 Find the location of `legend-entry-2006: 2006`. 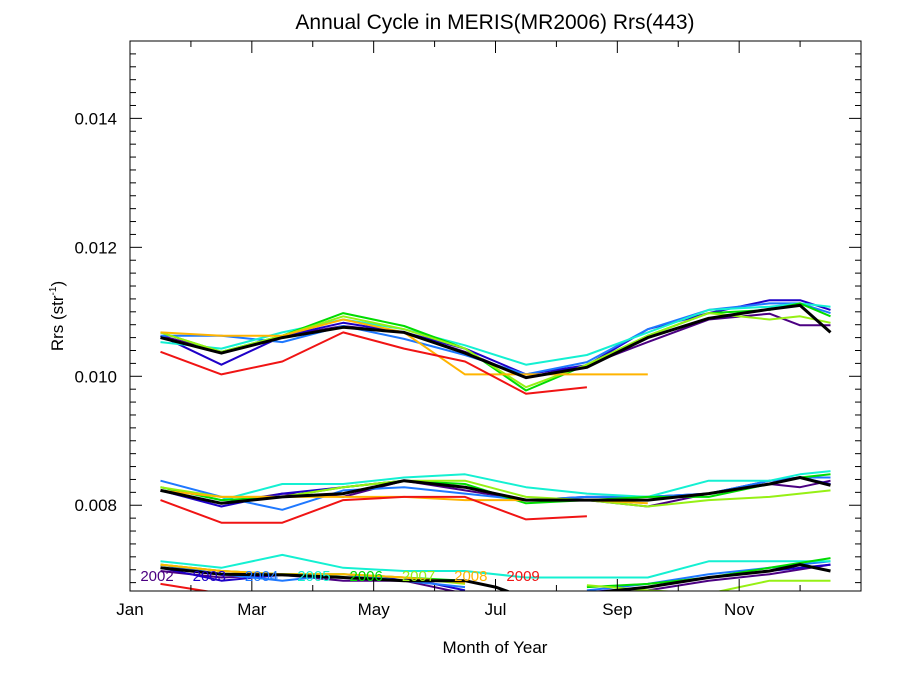

legend-entry-2006: 2006 is located at coordinates (366, 576).